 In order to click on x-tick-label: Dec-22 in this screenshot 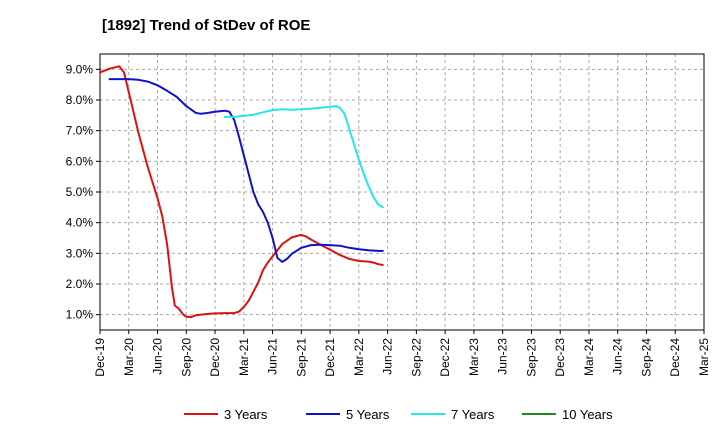, I will do `click(445, 357)`.